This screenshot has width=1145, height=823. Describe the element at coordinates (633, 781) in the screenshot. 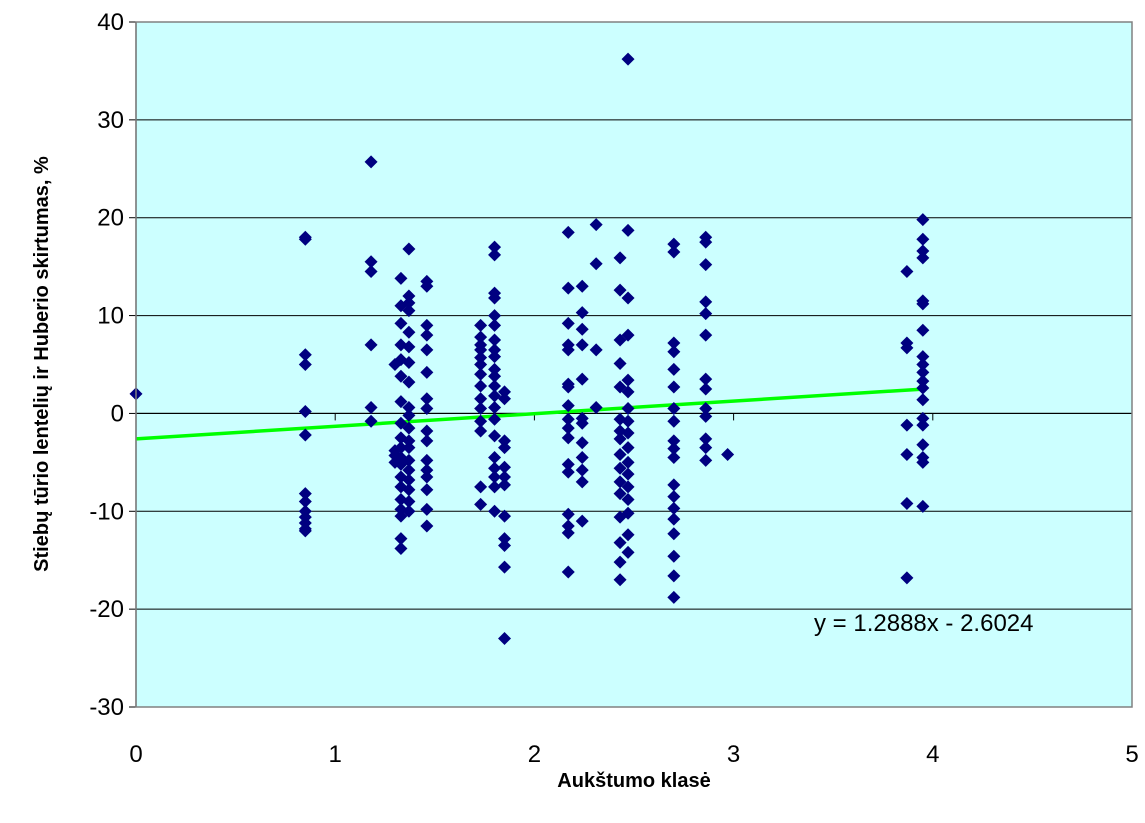

I see `x-axis-title: Aukštumo klasė` at that location.